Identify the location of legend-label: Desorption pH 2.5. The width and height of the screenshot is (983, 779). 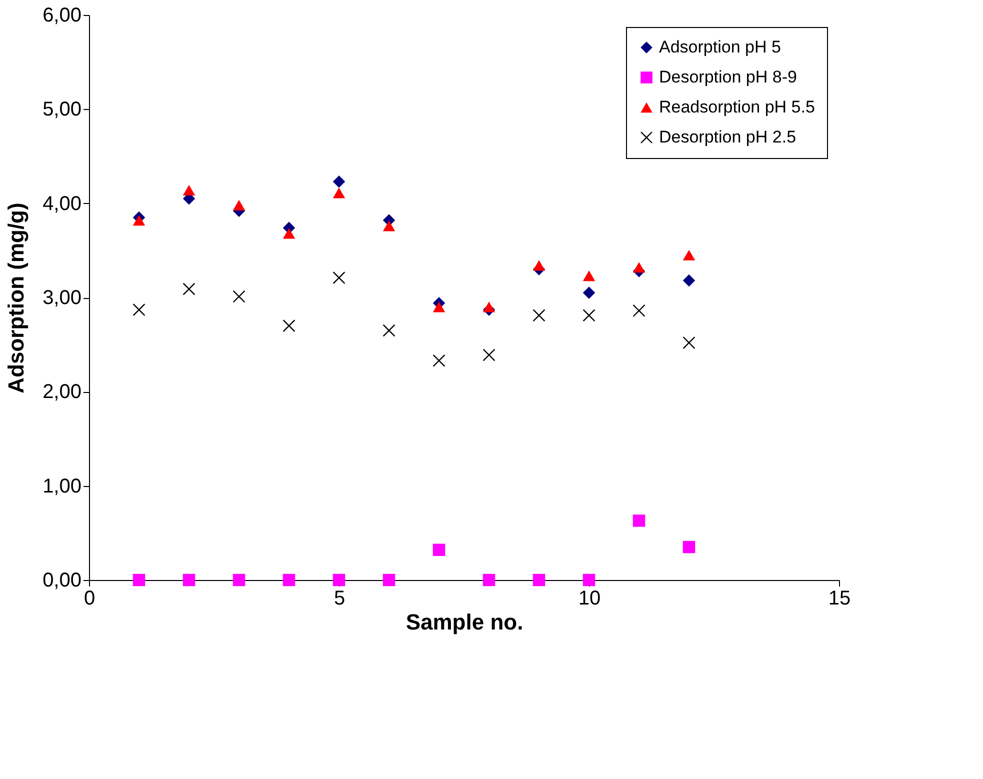
(727, 137).